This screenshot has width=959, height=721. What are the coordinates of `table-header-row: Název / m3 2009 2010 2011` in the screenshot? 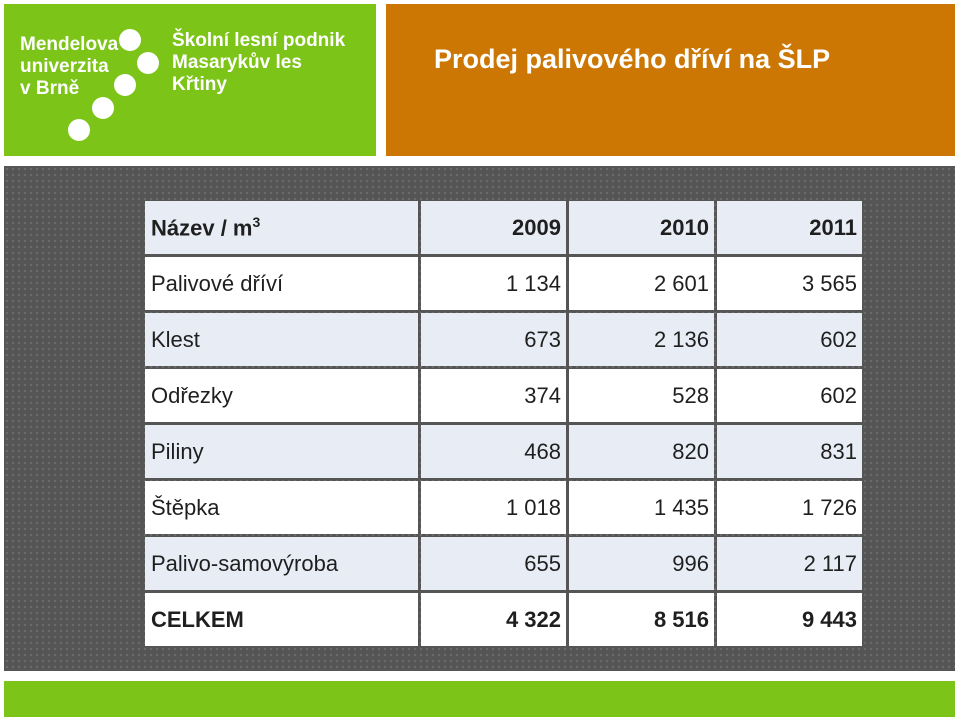 It's located at (503, 227).